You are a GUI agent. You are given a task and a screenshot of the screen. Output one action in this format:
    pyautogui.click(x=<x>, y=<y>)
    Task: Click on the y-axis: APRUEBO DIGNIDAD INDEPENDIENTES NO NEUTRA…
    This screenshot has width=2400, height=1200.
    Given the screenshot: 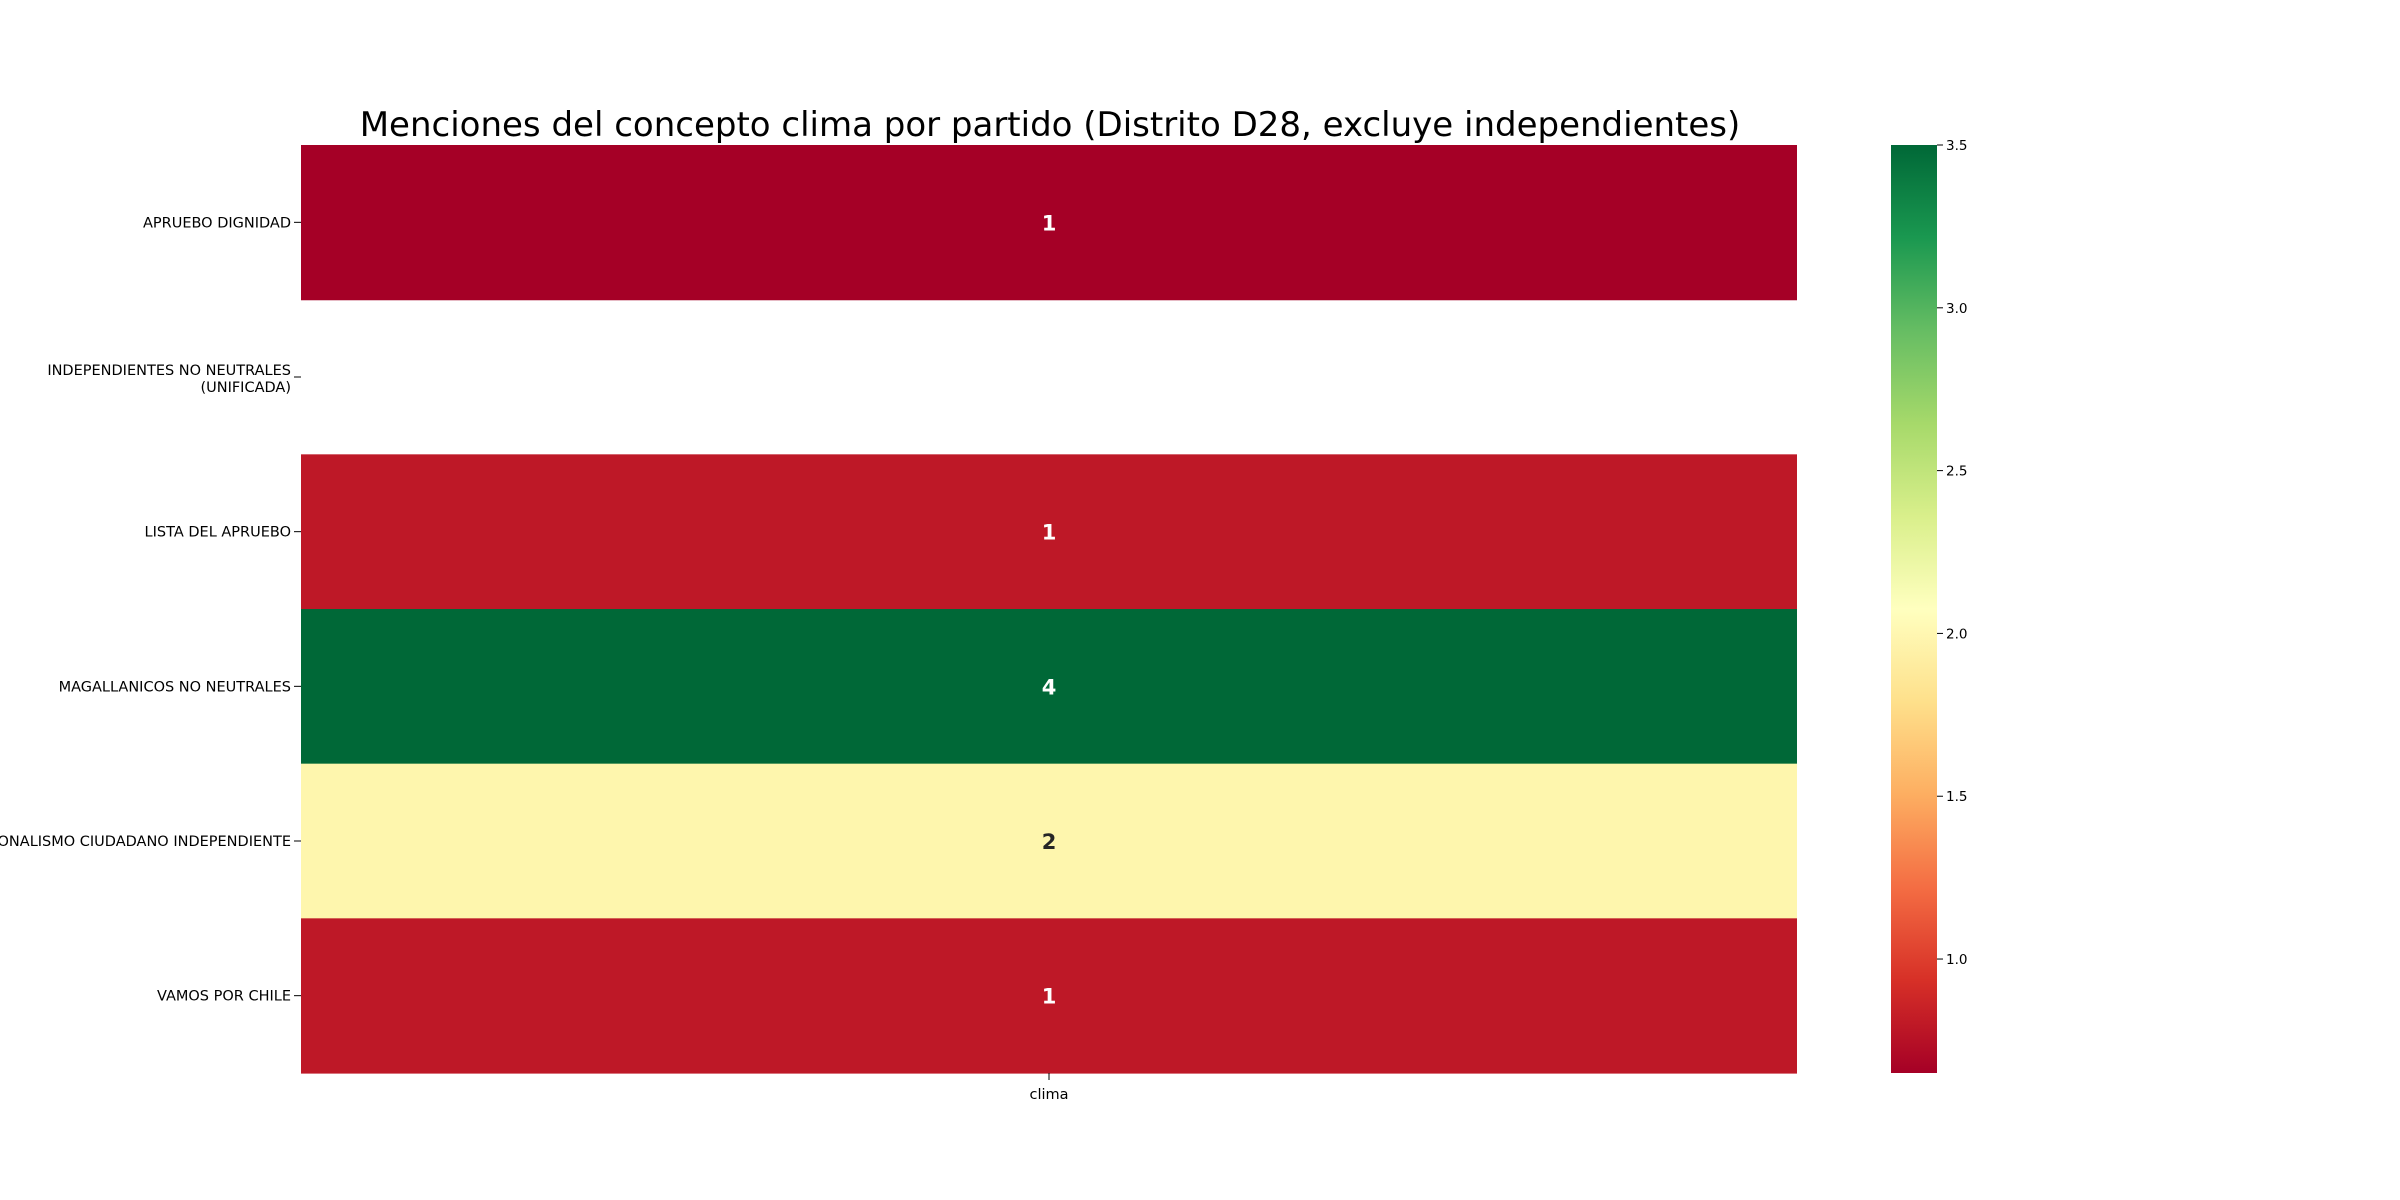 What is the action you would take?
    pyautogui.click(x=150, y=610)
    